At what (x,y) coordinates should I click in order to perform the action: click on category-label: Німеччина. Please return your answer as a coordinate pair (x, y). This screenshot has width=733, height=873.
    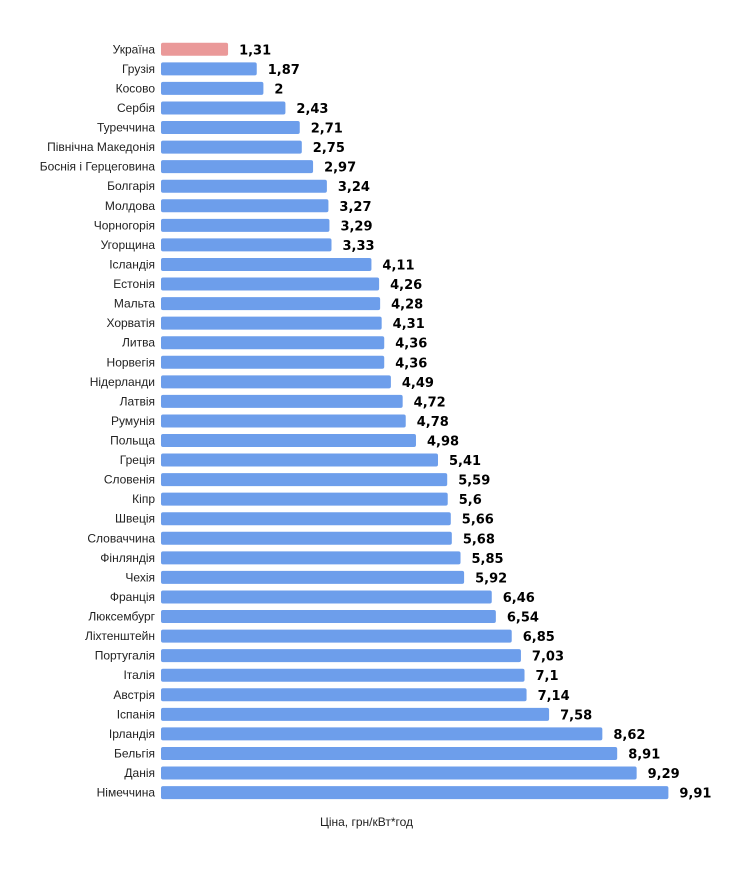
    Looking at the image, I should click on (126, 793).